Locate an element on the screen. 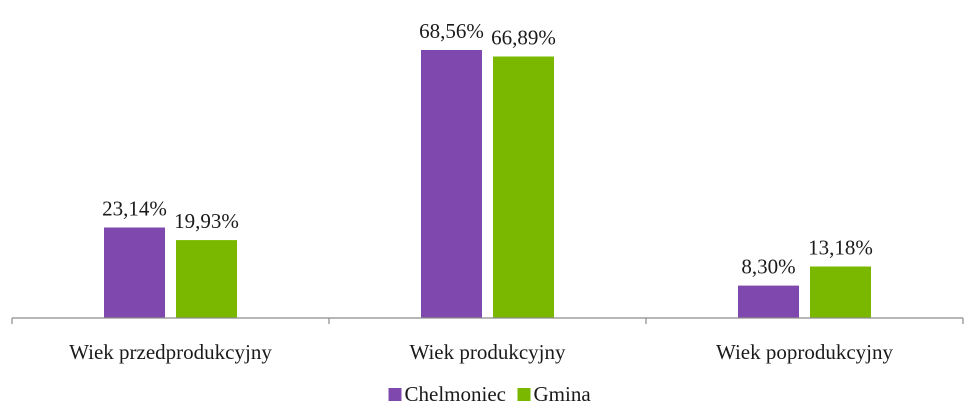  data-label-gmina-3: 13,18% is located at coordinates (840, 248).